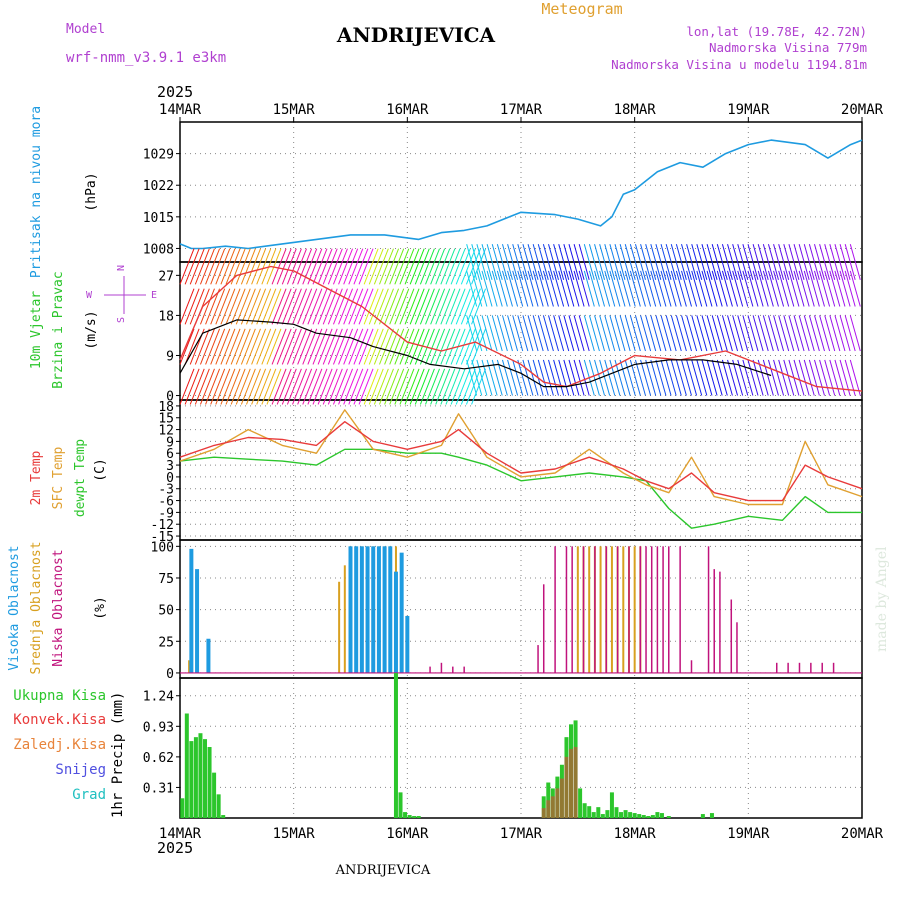 The width and height of the screenshot is (900, 900). I want to click on y-tick-label: 0, so click(170, 674).